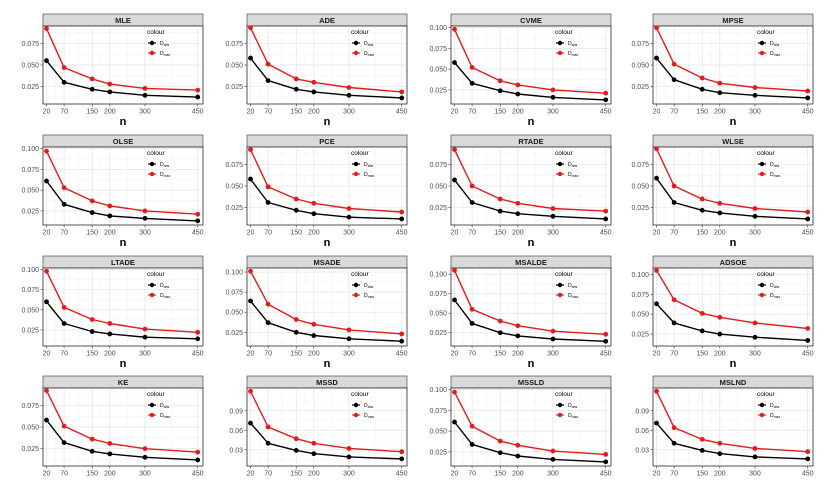  I want to click on legend-label-abs: Dabs, so click(573, 286).